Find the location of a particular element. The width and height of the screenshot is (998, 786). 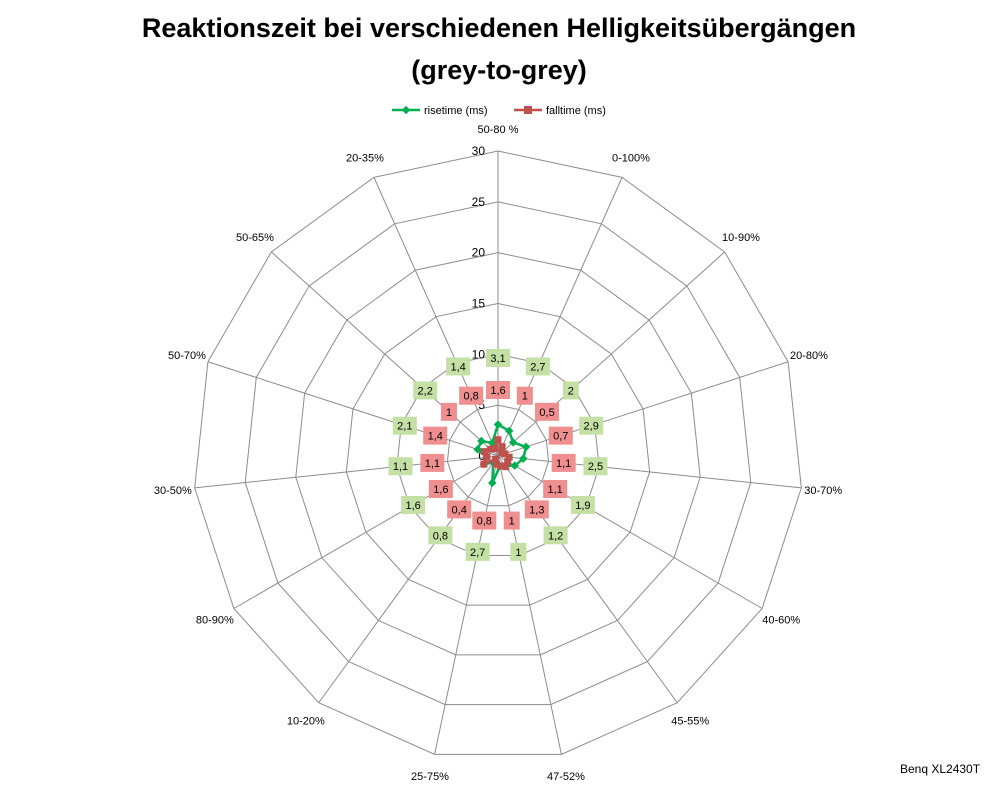

data-label: 2 is located at coordinates (571, 391).